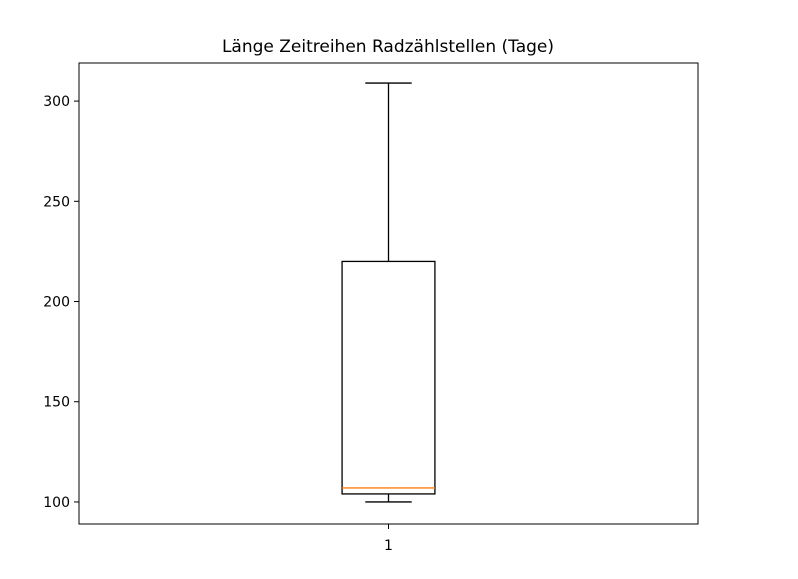 The width and height of the screenshot is (798, 579). Describe the element at coordinates (388, 546) in the screenshot. I see `x-tick-label: 1` at that location.